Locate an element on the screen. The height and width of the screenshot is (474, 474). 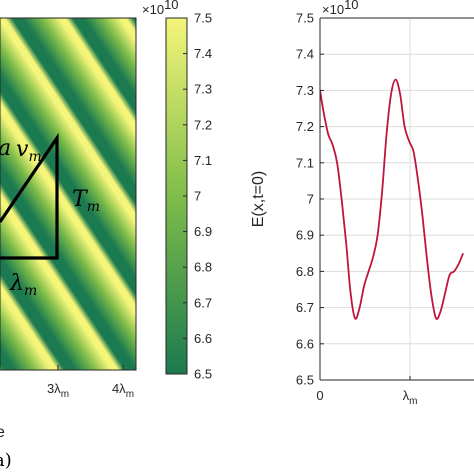
cut-annotation-glyph: a is located at coordinates (5, 148).